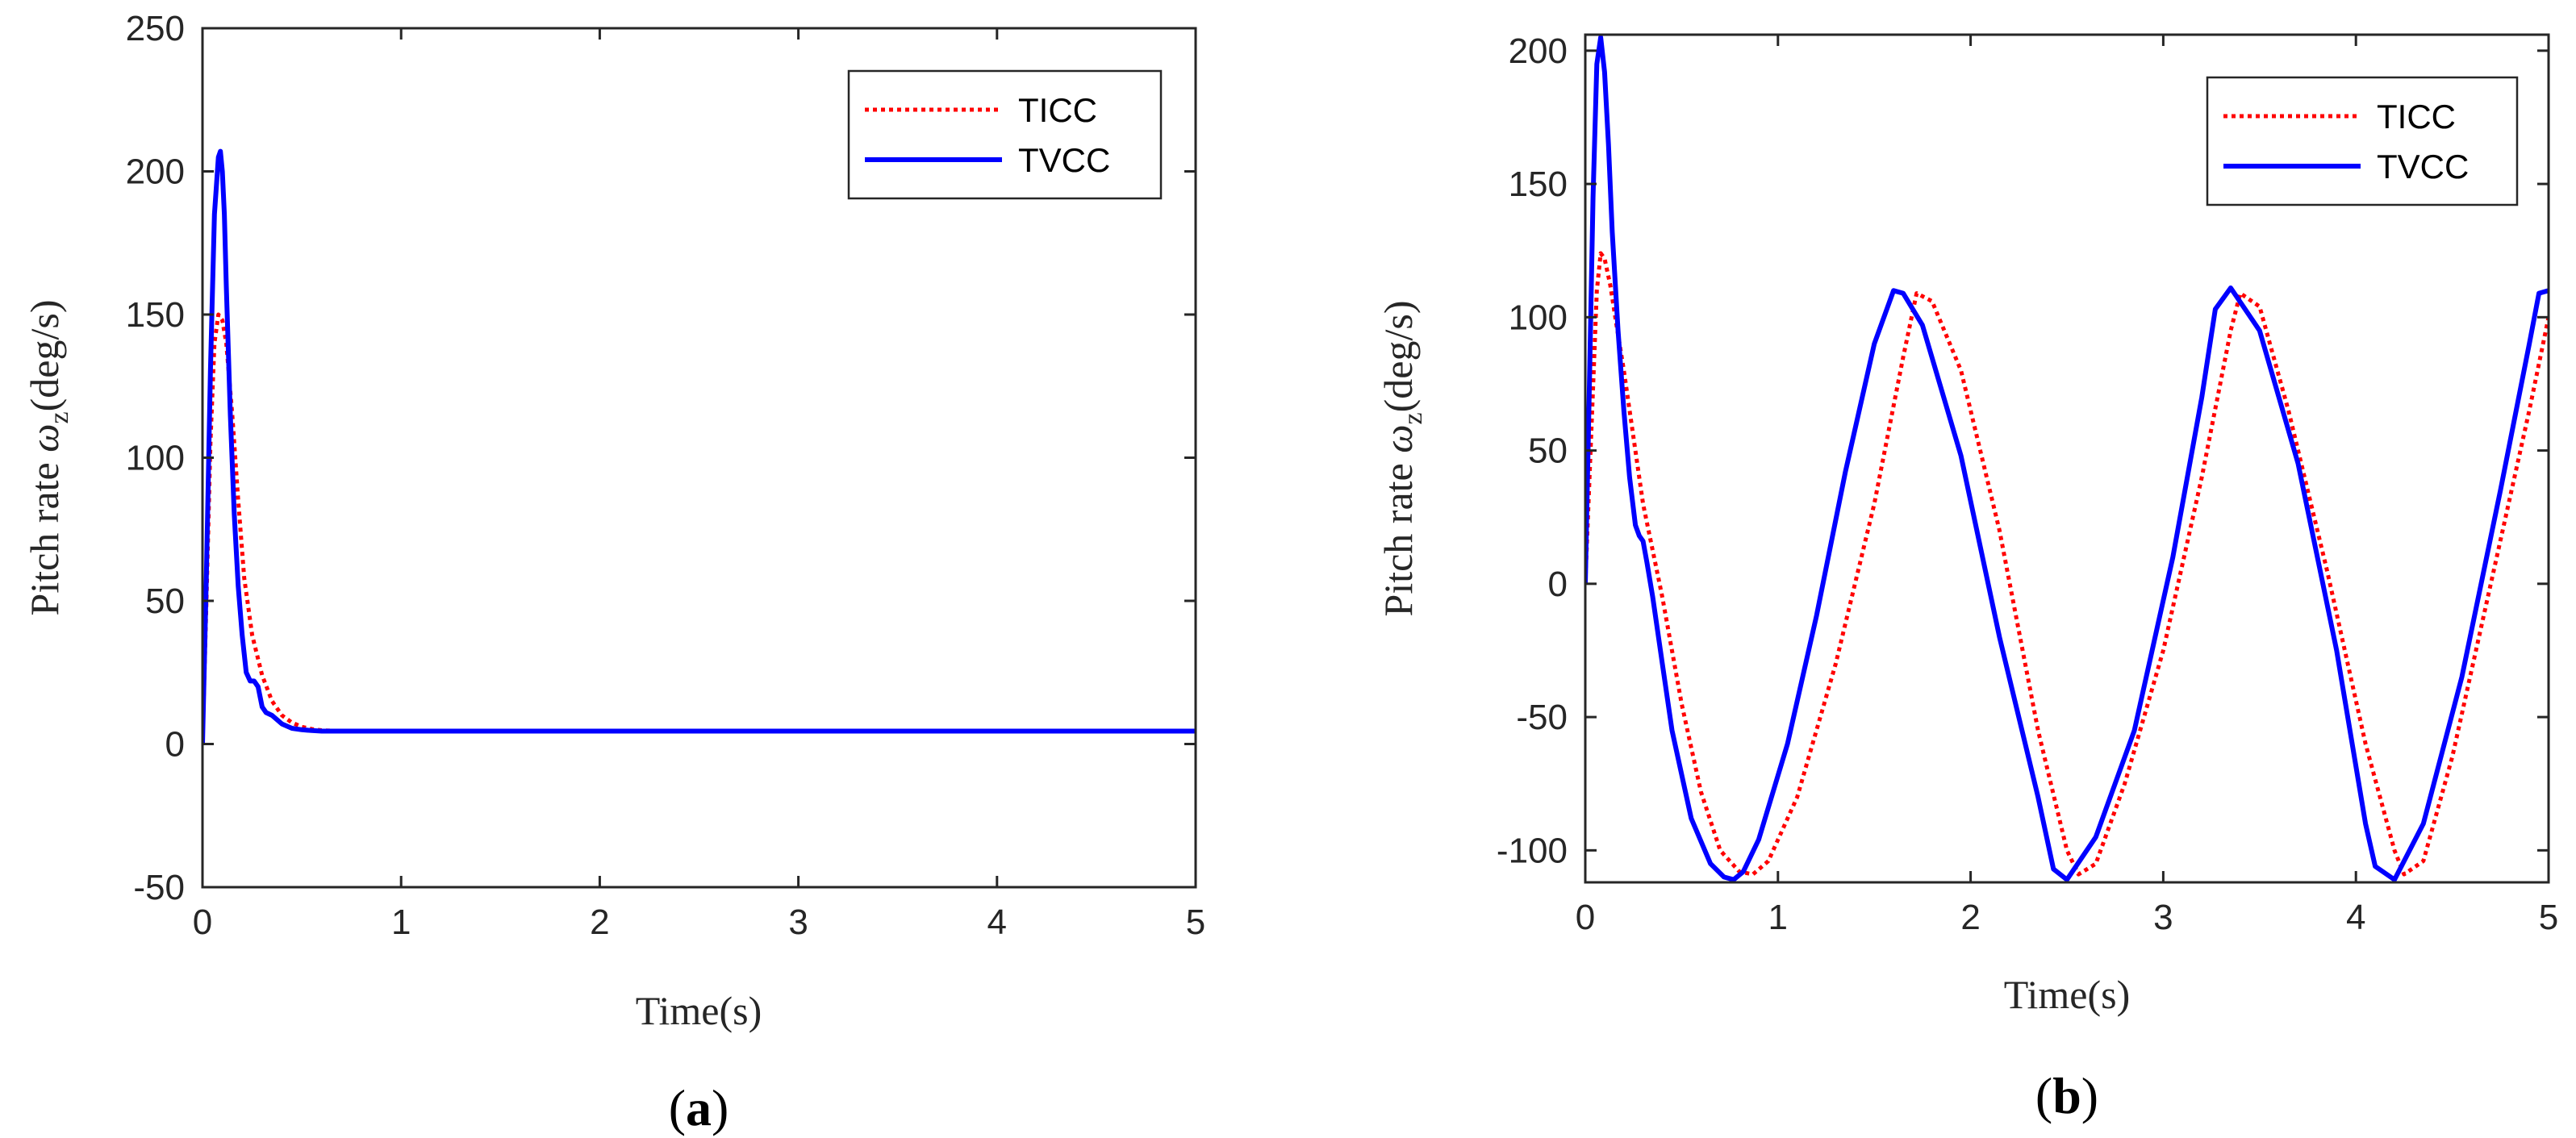 The height and width of the screenshot is (1138, 2576). Describe the element at coordinates (699, 528) in the screenshot. I see `series-line-ticc` at that location.